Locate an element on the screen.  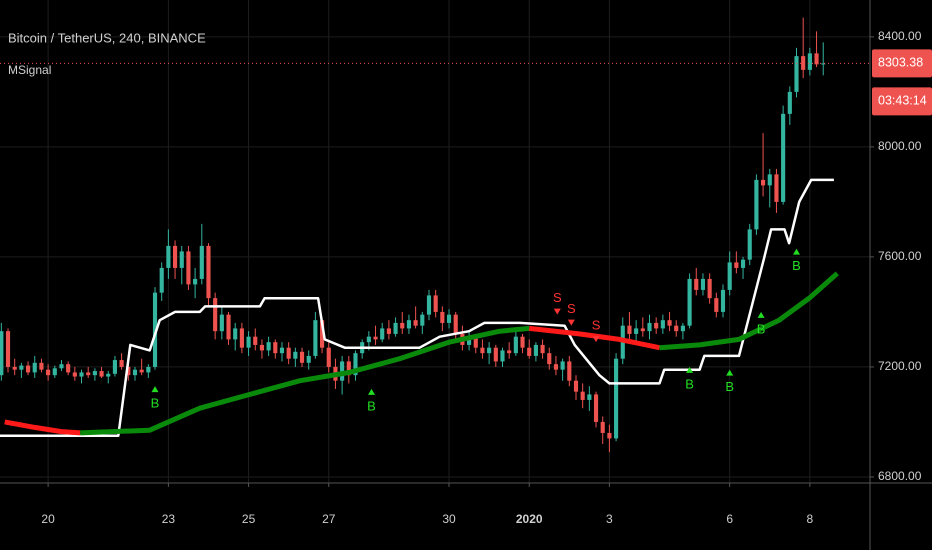
last-price-label: 8303.38 is located at coordinates (900, 63).